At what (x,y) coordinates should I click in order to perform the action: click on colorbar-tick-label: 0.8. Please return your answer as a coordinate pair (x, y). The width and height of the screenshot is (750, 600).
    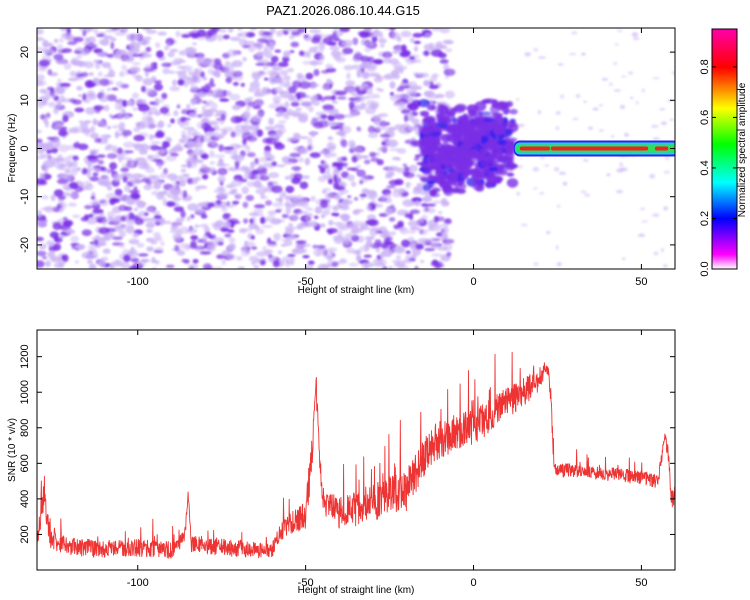
    Looking at the image, I should click on (705, 66).